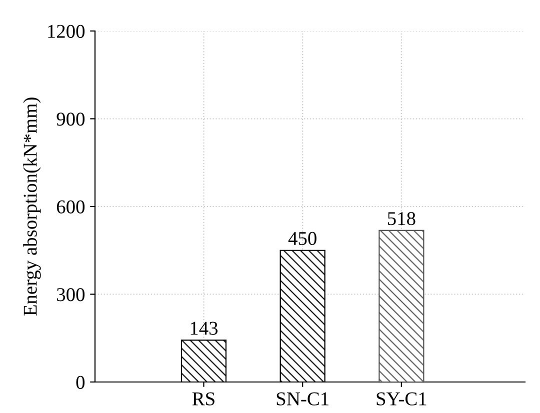  What do you see at coordinates (32, 207) in the screenshot?
I see `y-axis-title: Energy absorption(kN*mm)` at bounding box center [32, 207].